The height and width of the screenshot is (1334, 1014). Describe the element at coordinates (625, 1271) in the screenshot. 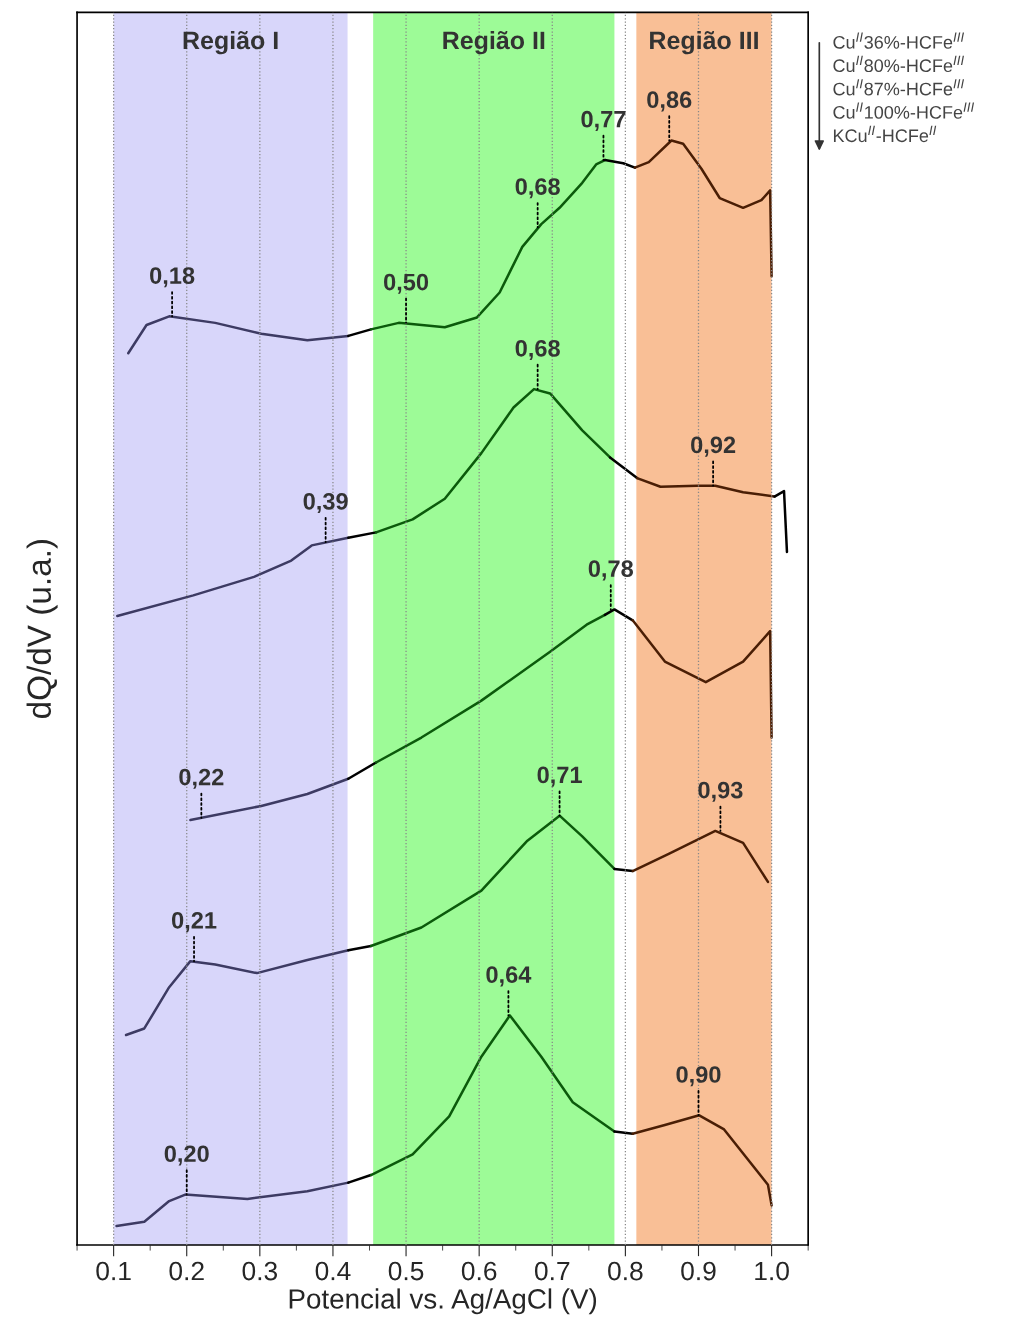

I see `x-tick-label: 0.8` at that location.